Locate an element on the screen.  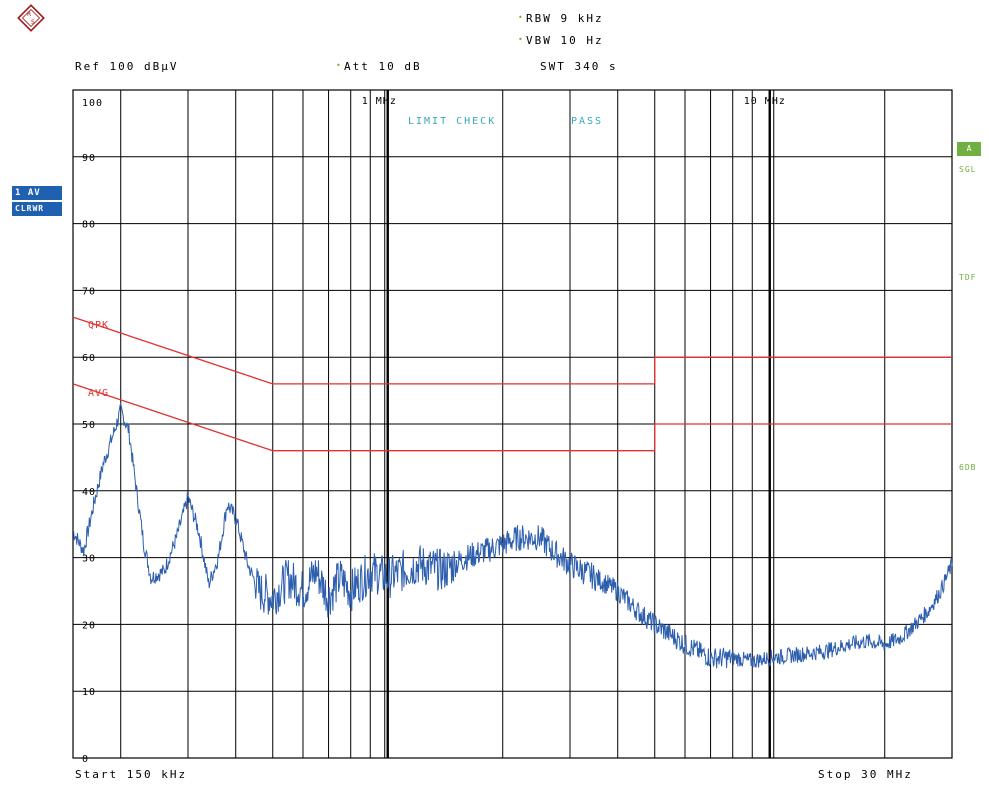
y-tick-label: 80 is located at coordinates (89, 225).